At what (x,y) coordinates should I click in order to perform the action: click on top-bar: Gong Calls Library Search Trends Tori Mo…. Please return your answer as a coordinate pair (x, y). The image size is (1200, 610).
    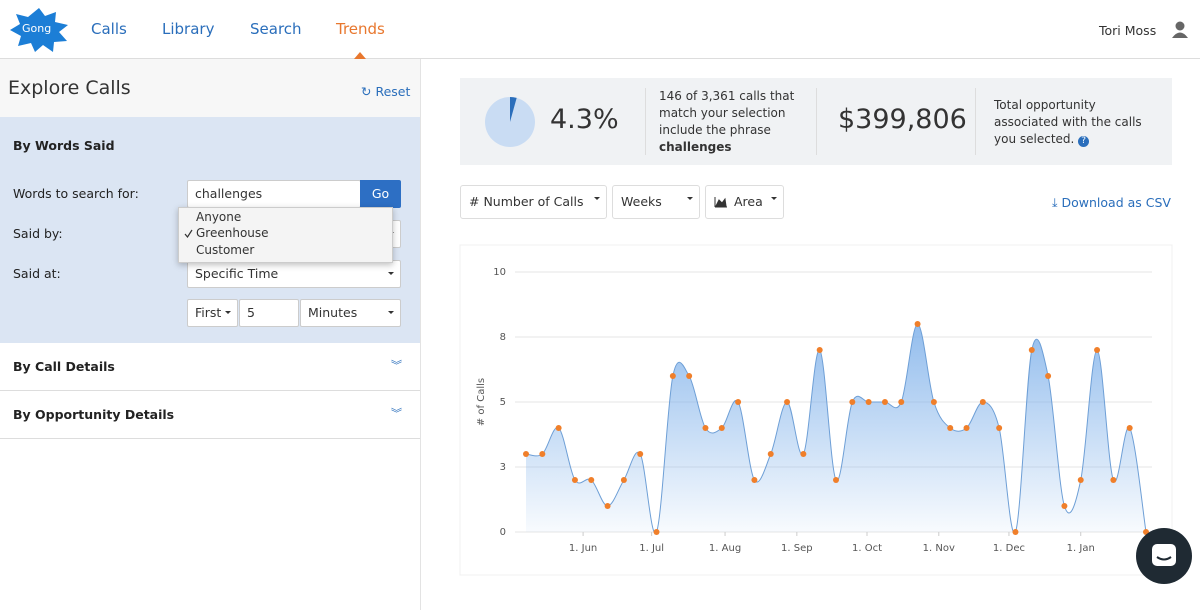
    Looking at the image, I should click on (600, 29).